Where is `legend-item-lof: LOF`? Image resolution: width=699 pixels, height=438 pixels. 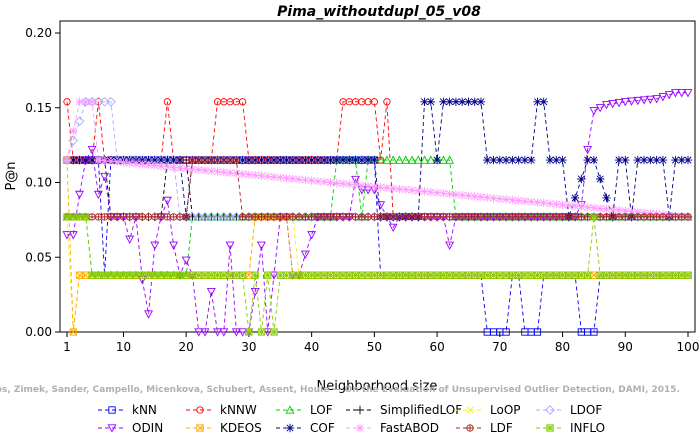 legend-item-lof: LOF is located at coordinates (304, 410).